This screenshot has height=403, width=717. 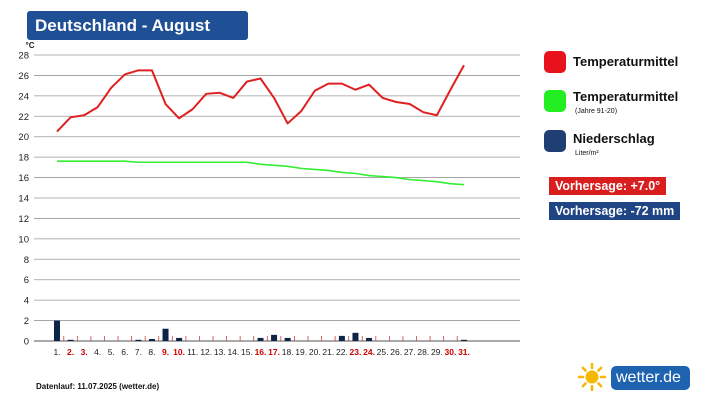 What do you see at coordinates (23, 158) in the screenshot?
I see `y-tick-label: 18` at bounding box center [23, 158].